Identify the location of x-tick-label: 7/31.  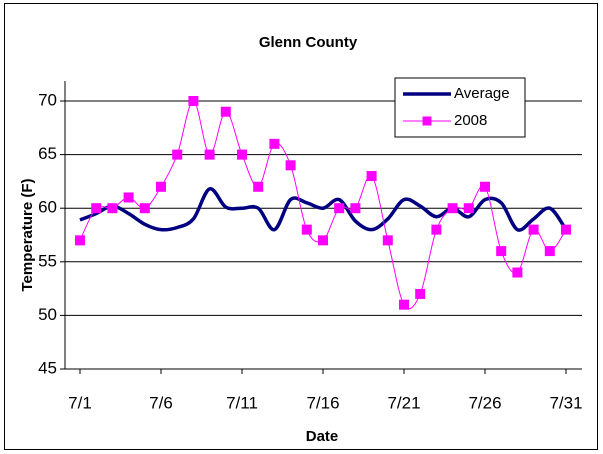
(565, 402).